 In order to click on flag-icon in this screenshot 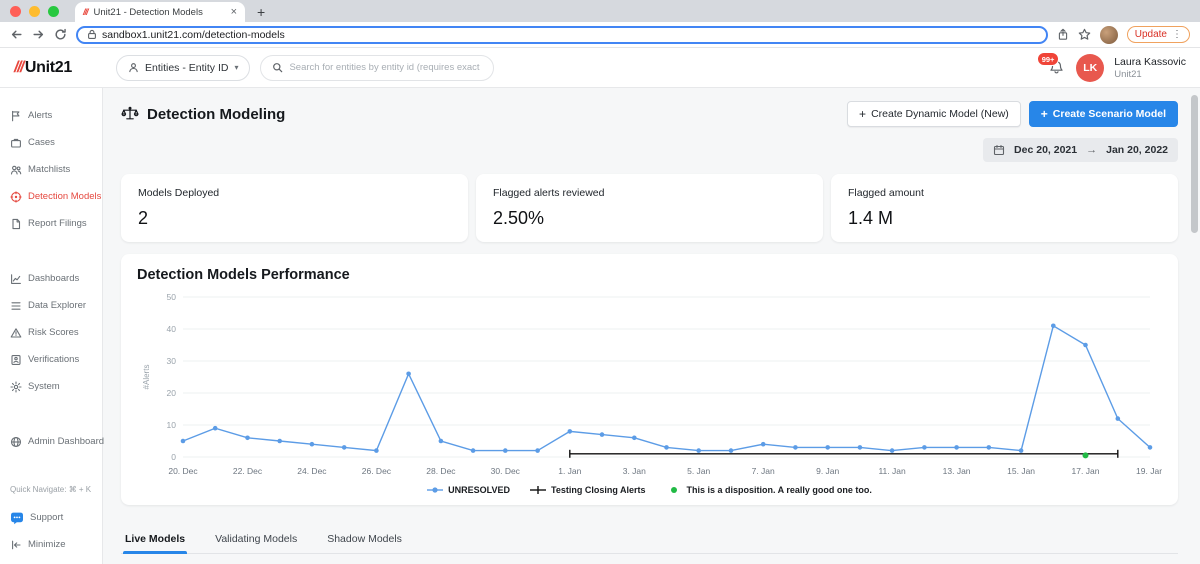, I will do `click(16, 116)`.